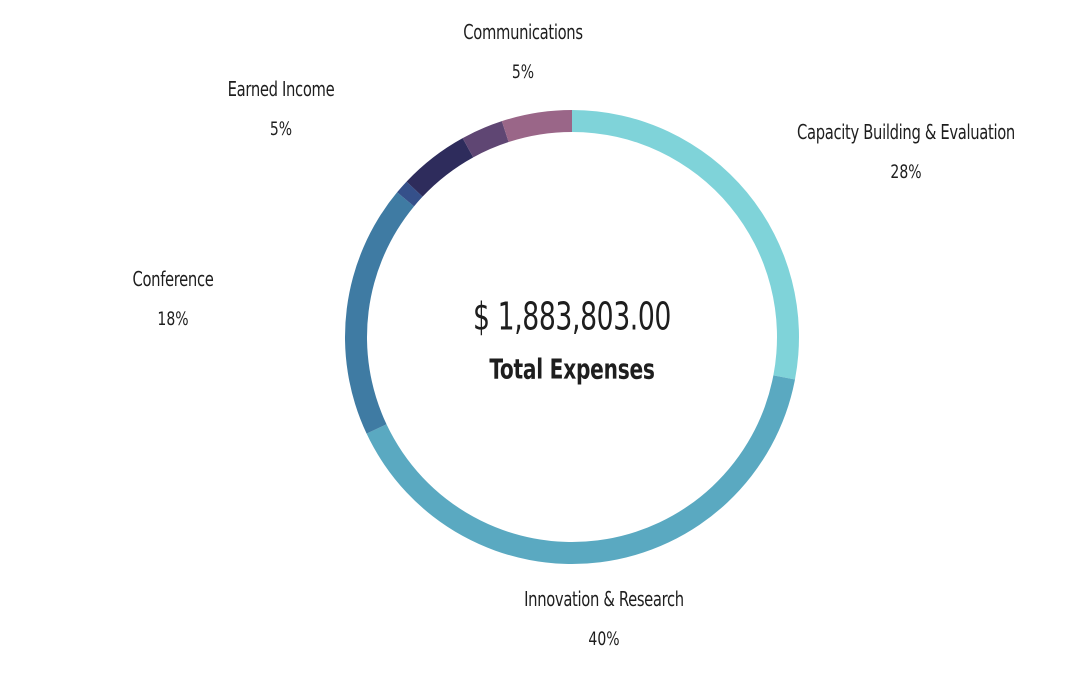  What do you see at coordinates (572, 369) in the screenshot?
I see `total-expenses-caption: Total Expenses` at bounding box center [572, 369].